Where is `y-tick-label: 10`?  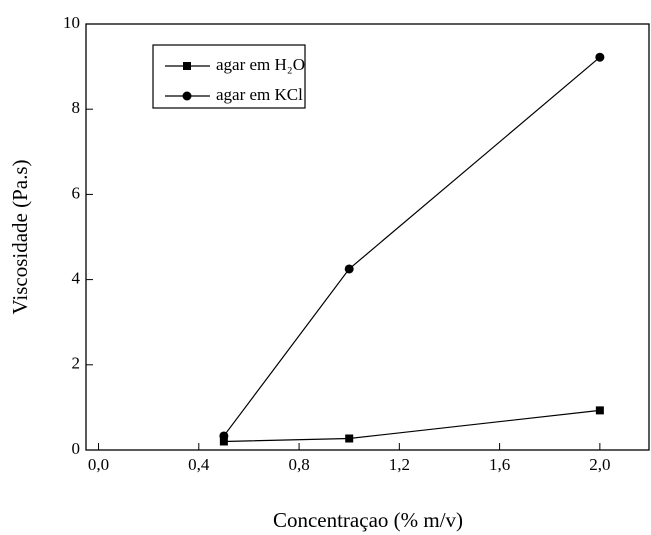
y-tick-label: 10 is located at coordinates (71, 22).